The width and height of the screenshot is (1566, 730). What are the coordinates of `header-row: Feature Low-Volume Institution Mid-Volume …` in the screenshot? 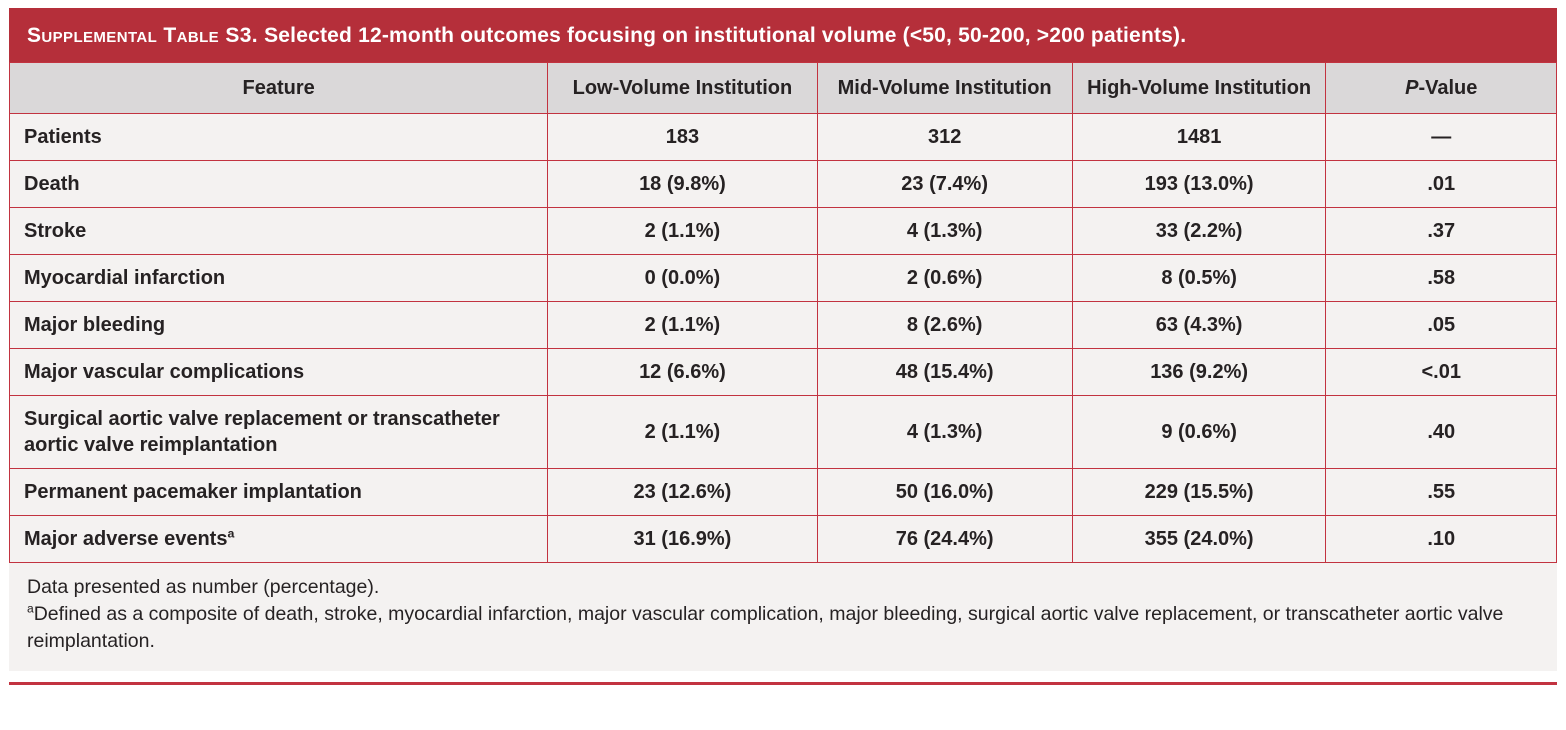 It's located at (782, 88).